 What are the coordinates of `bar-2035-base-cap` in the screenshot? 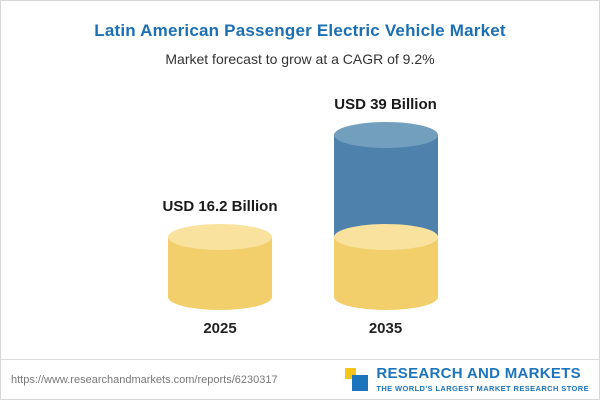 It's located at (385, 237).